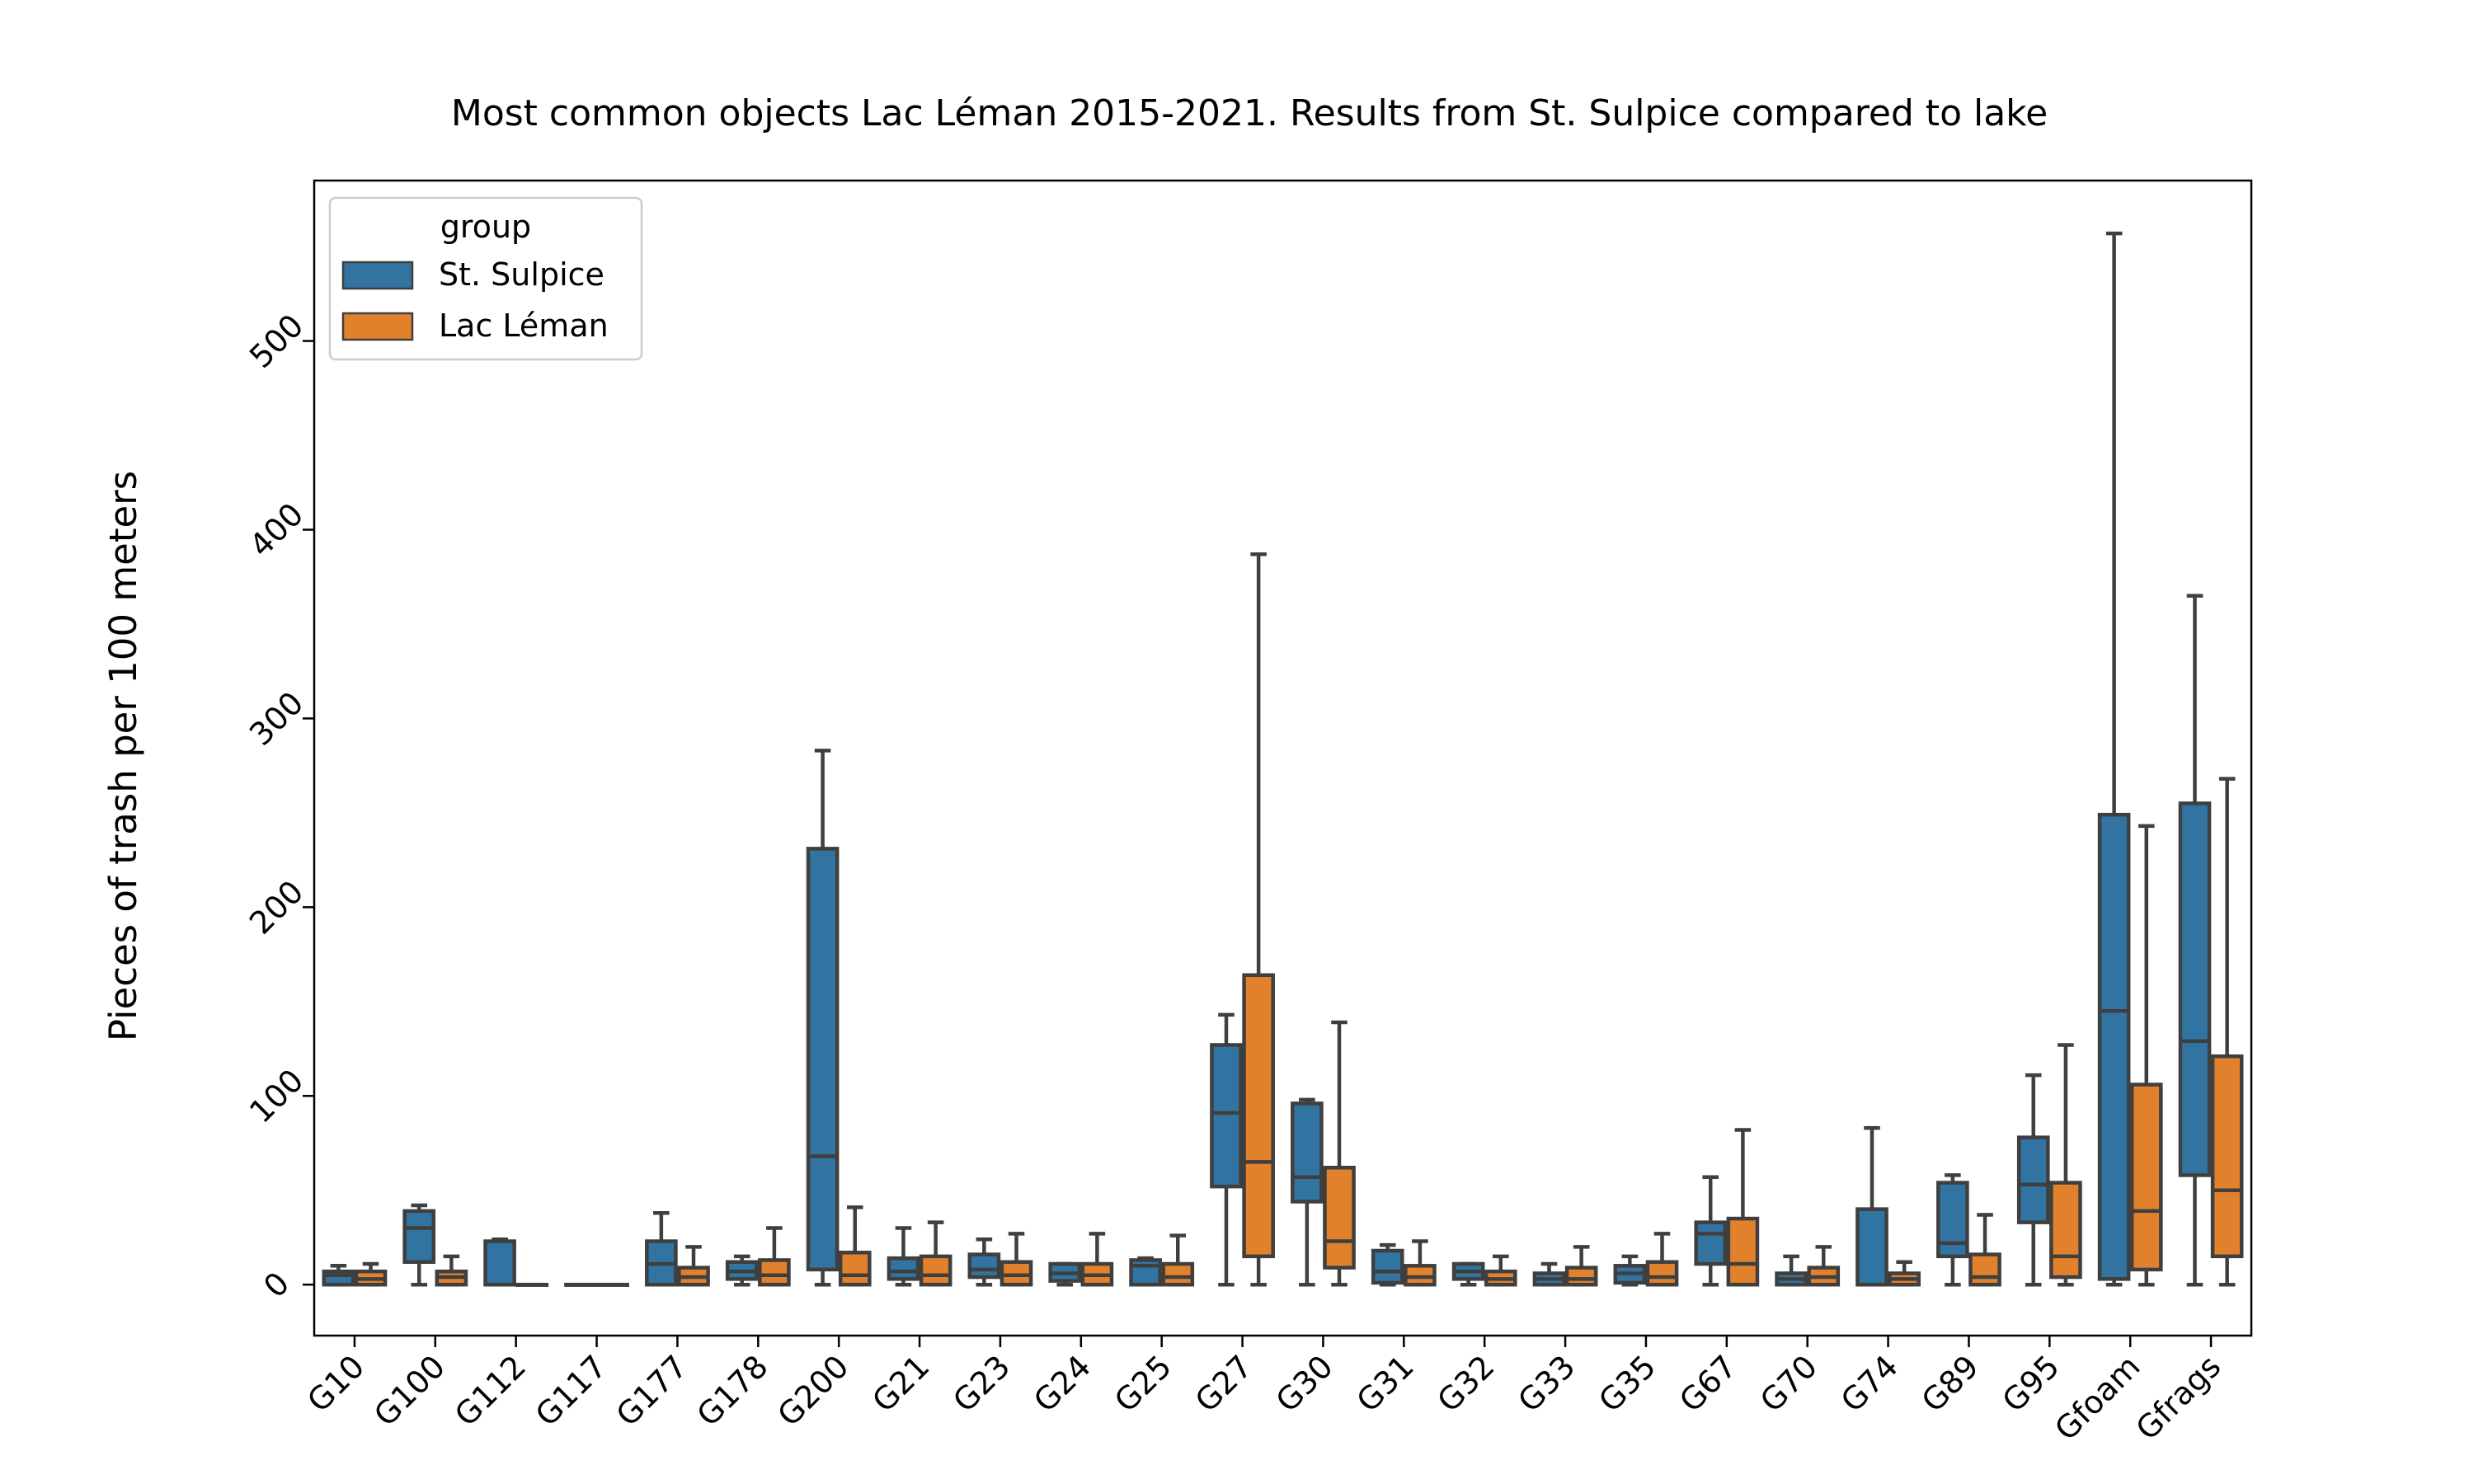 The height and width of the screenshot is (1484, 2474). Describe the element at coordinates (1824, 1266) in the screenshot. I see `box-lac-l-man-G70` at that location.